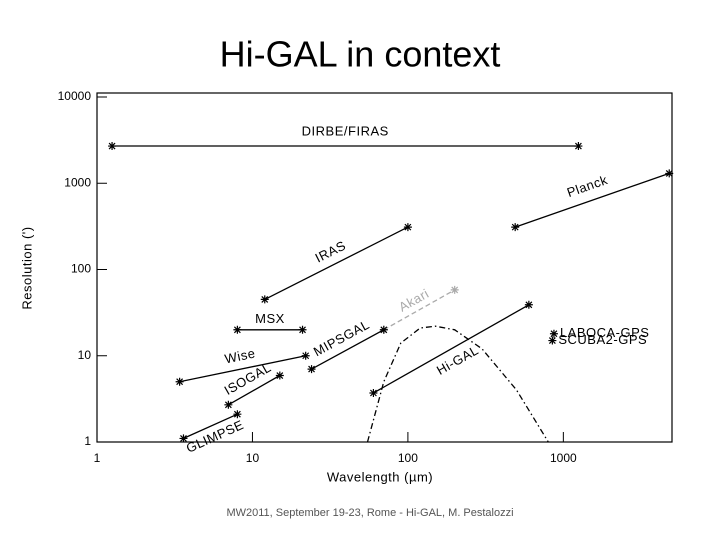 This screenshot has height=545, width=720. What do you see at coordinates (345, 130) in the screenshot?
I see `series-label: DIRBE/FIRAS` at bounding box center [345, 130].